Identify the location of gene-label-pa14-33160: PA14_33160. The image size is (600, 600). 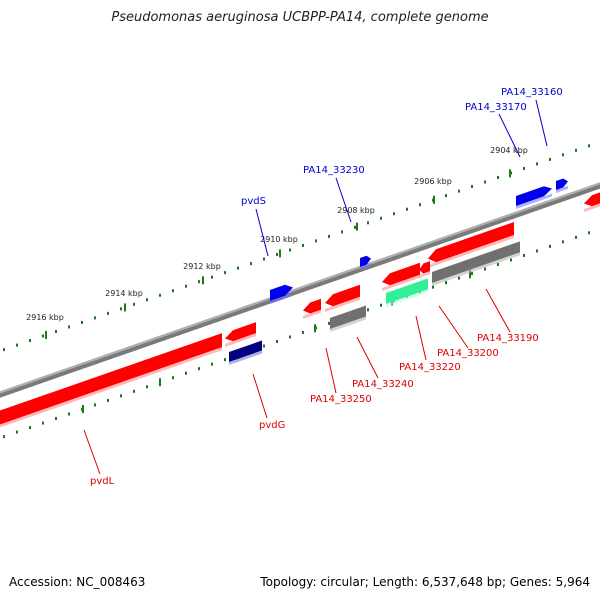
(532, 92).